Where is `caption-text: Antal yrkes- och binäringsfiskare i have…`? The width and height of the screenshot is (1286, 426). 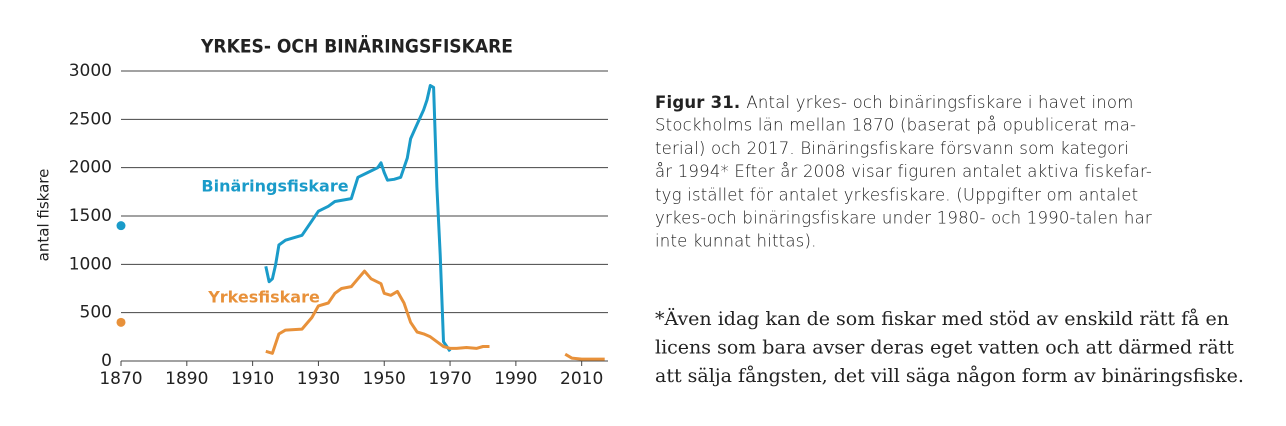
caption-text: Antal yrkes- och binäringsfiskare i have… is located at coordinates (939, 102).